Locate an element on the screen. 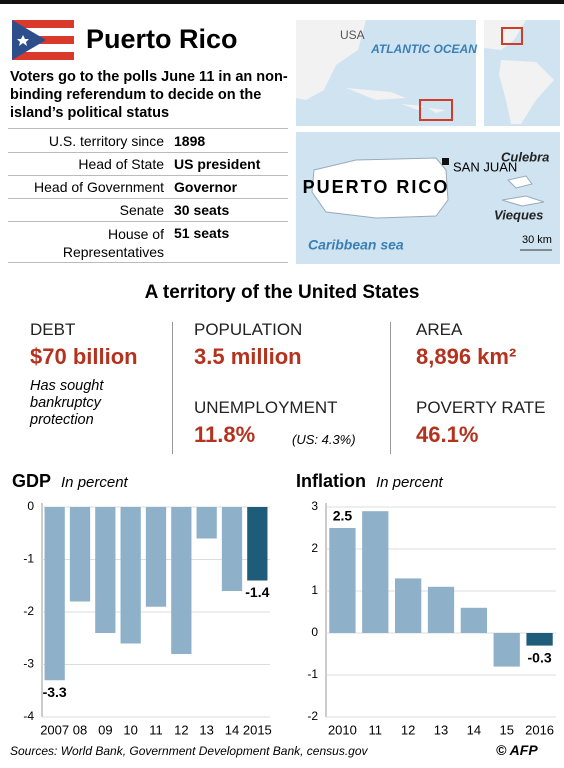 Image resolution: width=564 pixels, height=768 pixels. row-value: 51 seats is located at coordinates (202, 233).